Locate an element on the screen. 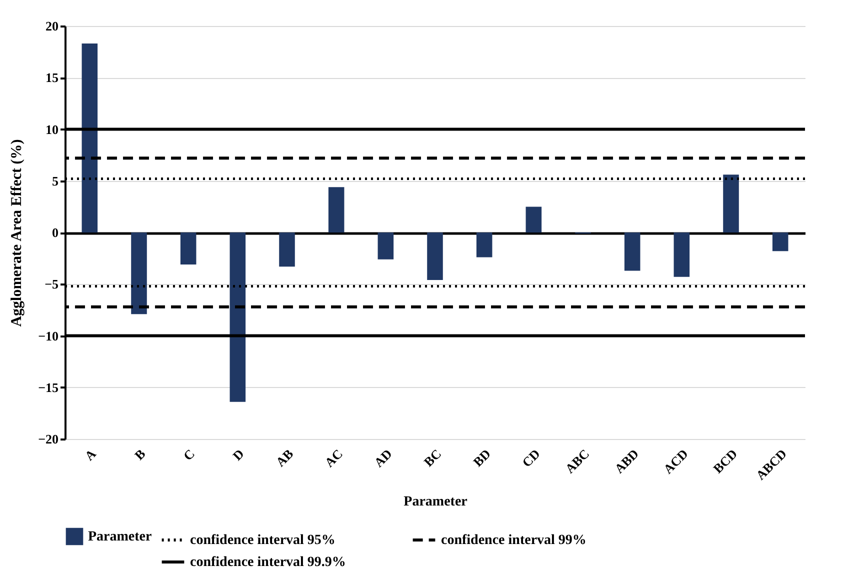  y-tick-label: 15 is located at coordinates (52, 78).